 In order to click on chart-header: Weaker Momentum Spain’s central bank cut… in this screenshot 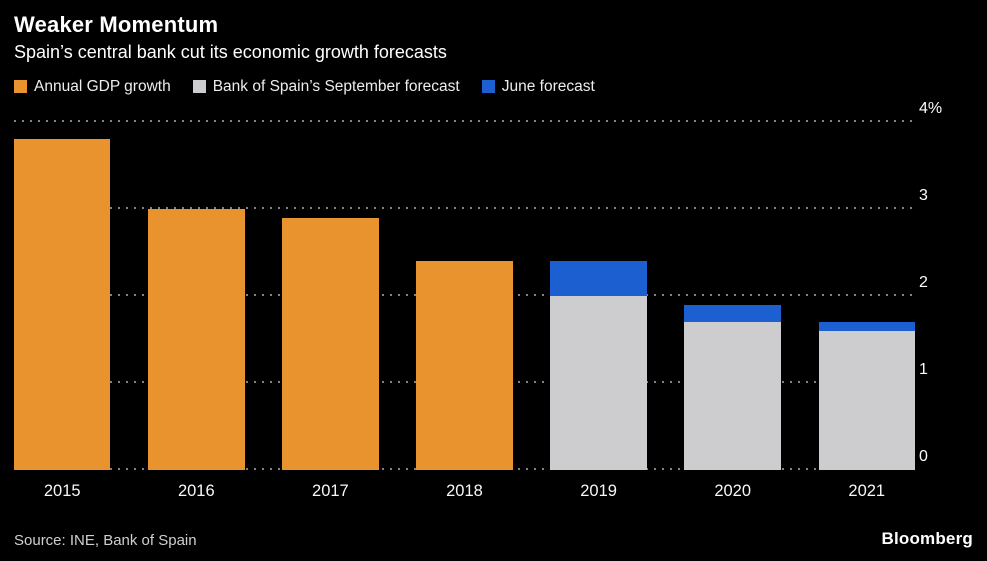, I will do `click(493, 38)`.